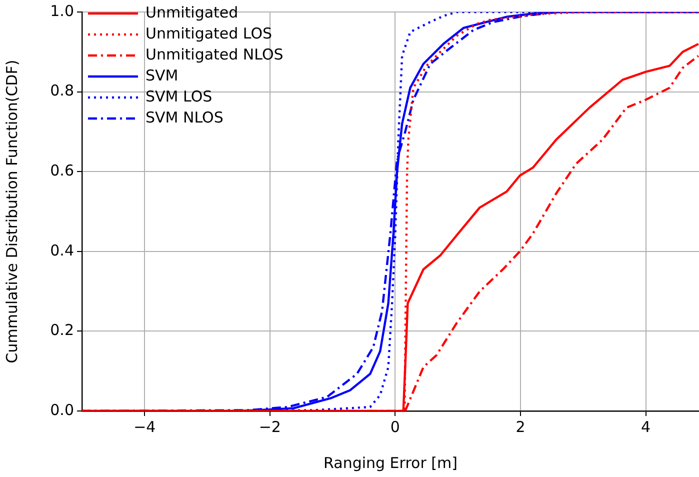  Describe the element at coordinates (269, 427) in the screenshot. I see `x-tick-label: −2` at that location.